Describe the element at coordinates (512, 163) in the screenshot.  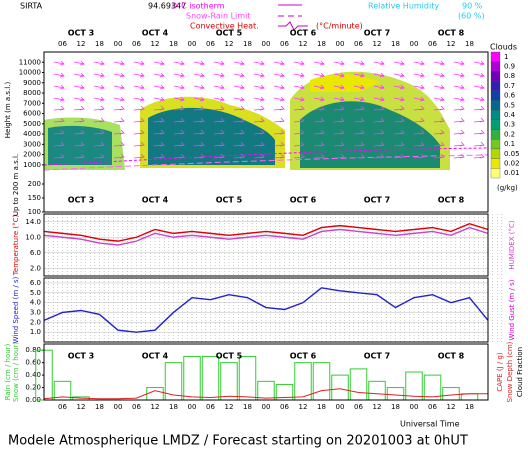
I see `colorbar-label: 0.02` at that location.